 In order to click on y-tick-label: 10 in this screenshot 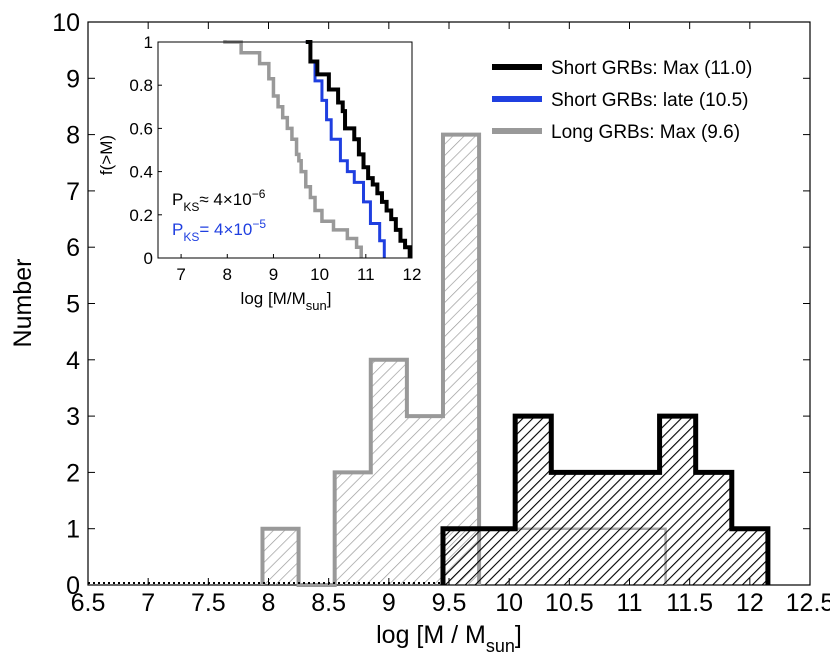, I will do `click(66, 23)`.